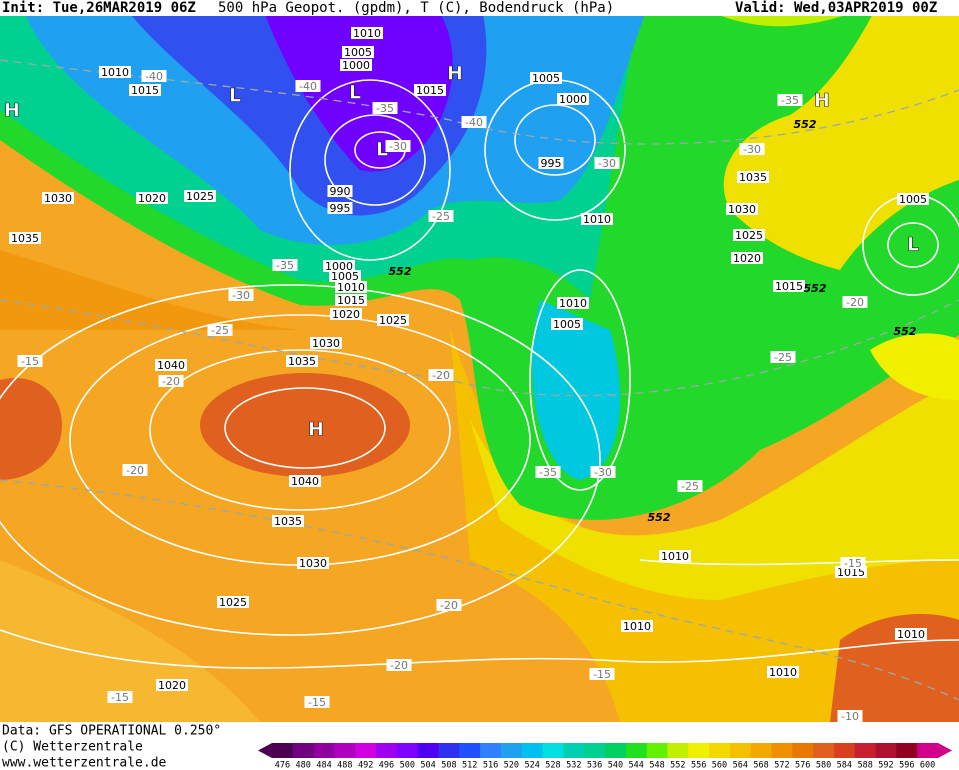 The height and width of the screenshot is (770, 959). I want to click on color-bar-label: 580, so click(823, 765).